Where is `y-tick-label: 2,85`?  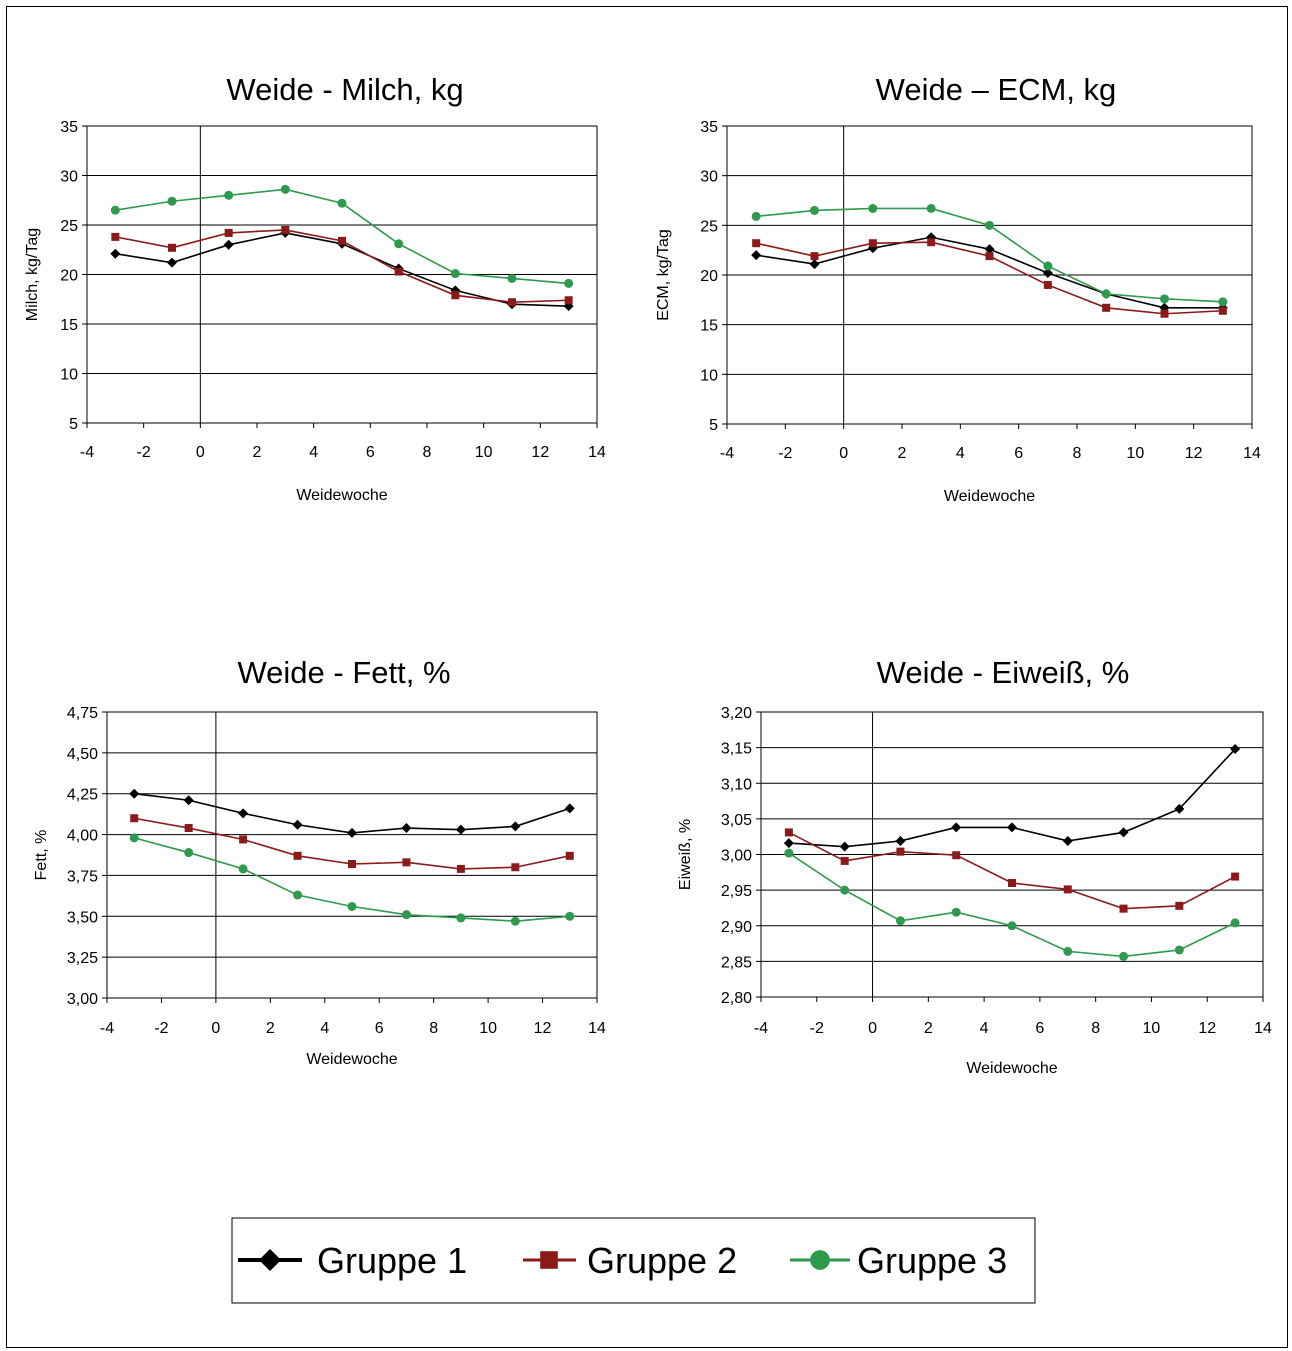 y-tick-label: 2,85 is located at coordinates (736, 962).